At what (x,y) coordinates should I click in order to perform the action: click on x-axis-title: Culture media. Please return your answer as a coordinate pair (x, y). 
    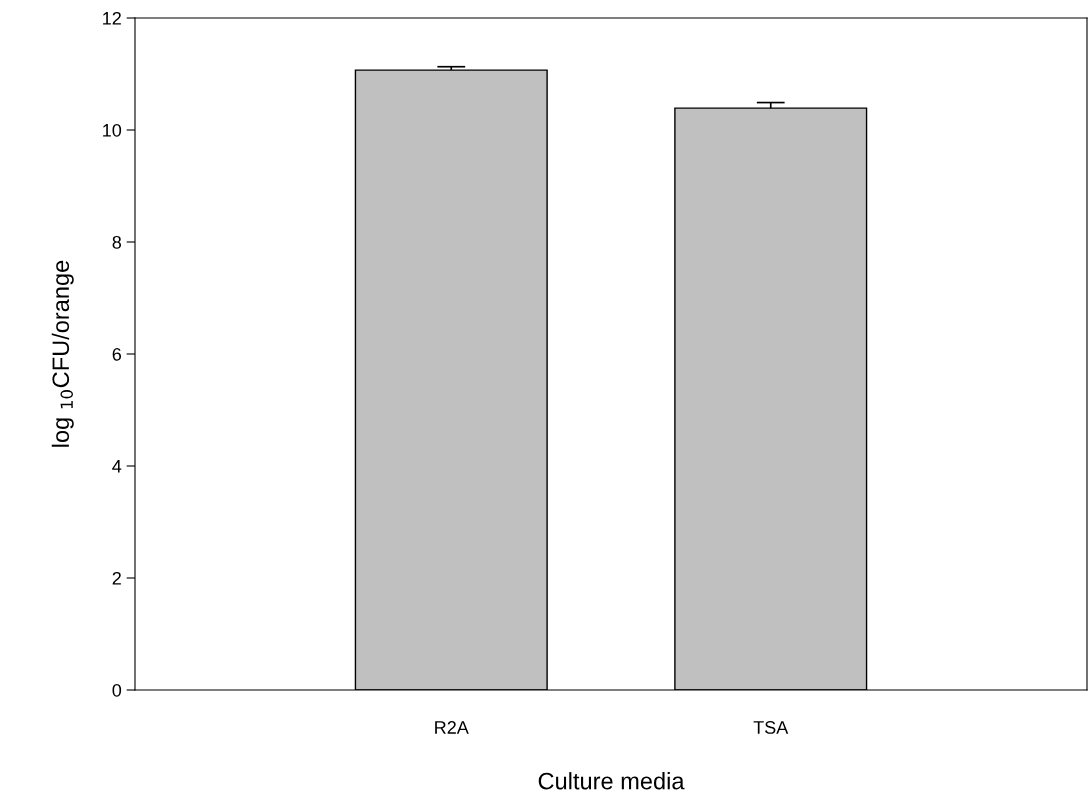
    Looking at the image, I should click on (611, 781).